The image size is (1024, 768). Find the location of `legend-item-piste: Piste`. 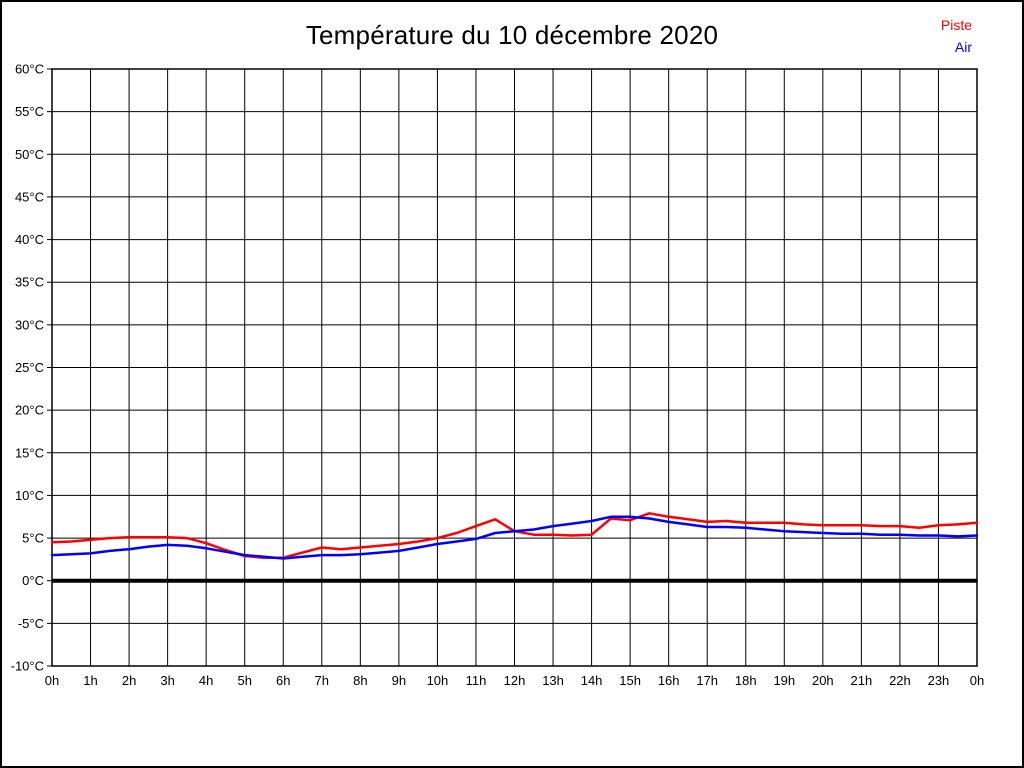

legend-item-piste: Piste is located at coordinates (956, 25).